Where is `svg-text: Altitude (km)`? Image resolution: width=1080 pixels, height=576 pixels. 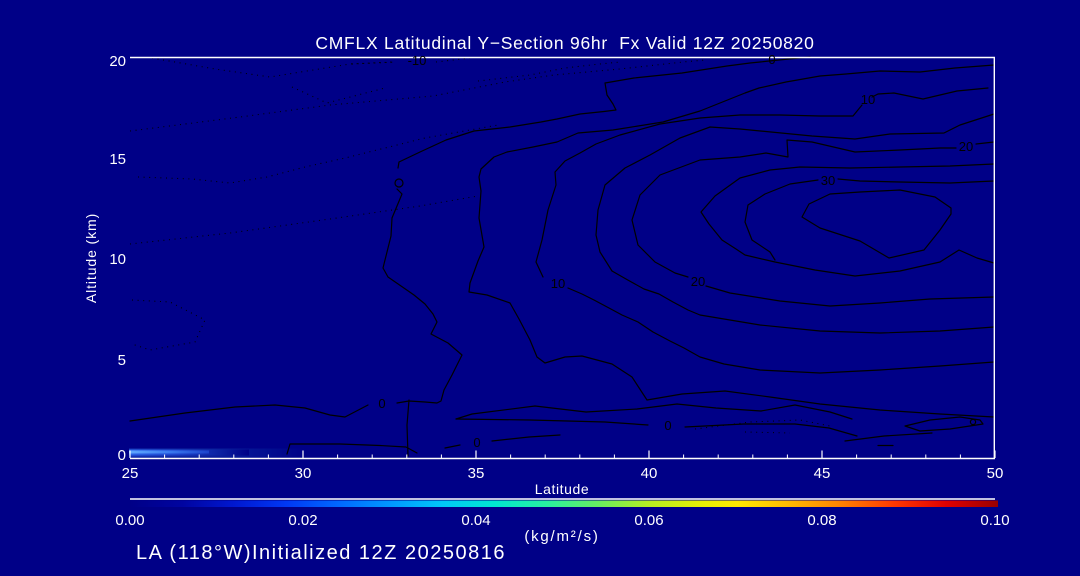
svg-text: Altitude (km) is located at coordinates (91, 258).